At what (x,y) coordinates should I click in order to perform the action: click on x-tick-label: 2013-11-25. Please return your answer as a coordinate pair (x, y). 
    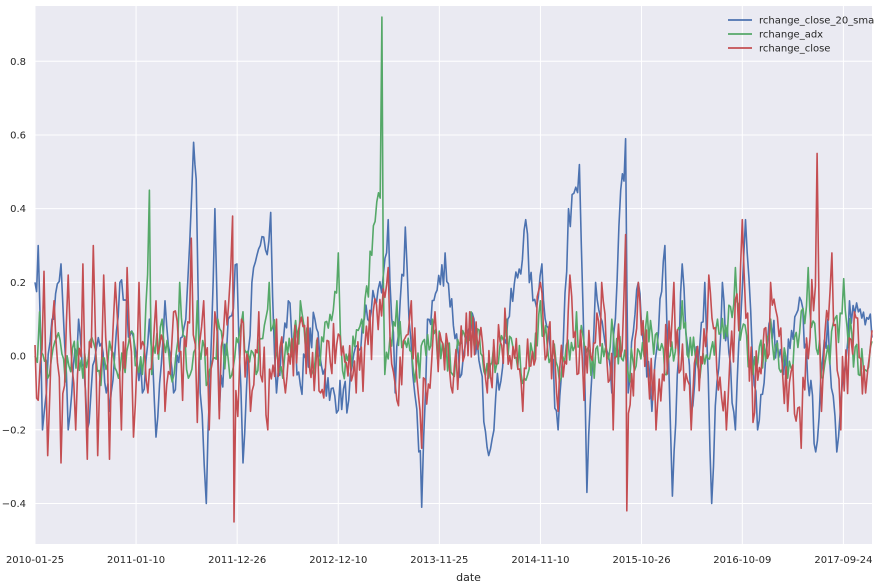
    Looking at the image, I should click on (439, 560).